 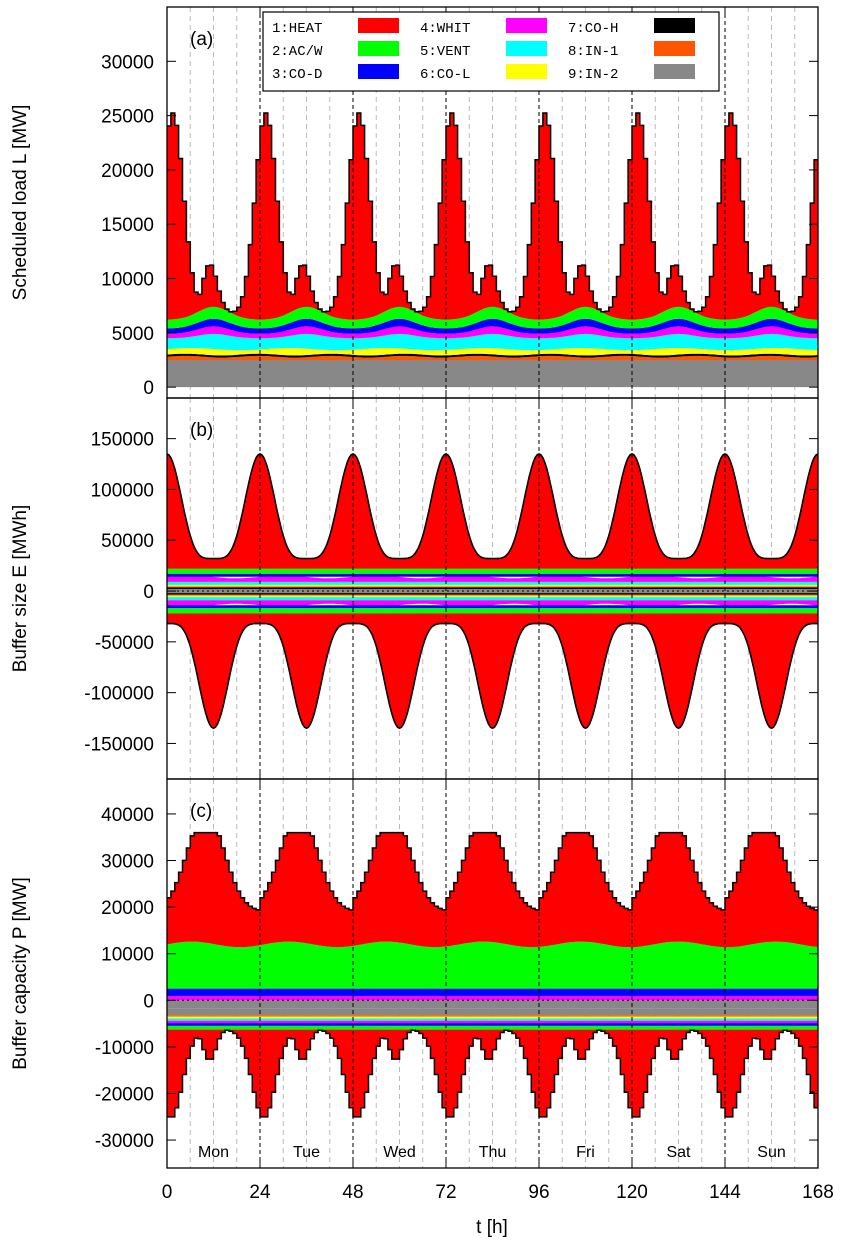 I want to click on legend-label: 7:CO-H, so click(x=593, y=29).